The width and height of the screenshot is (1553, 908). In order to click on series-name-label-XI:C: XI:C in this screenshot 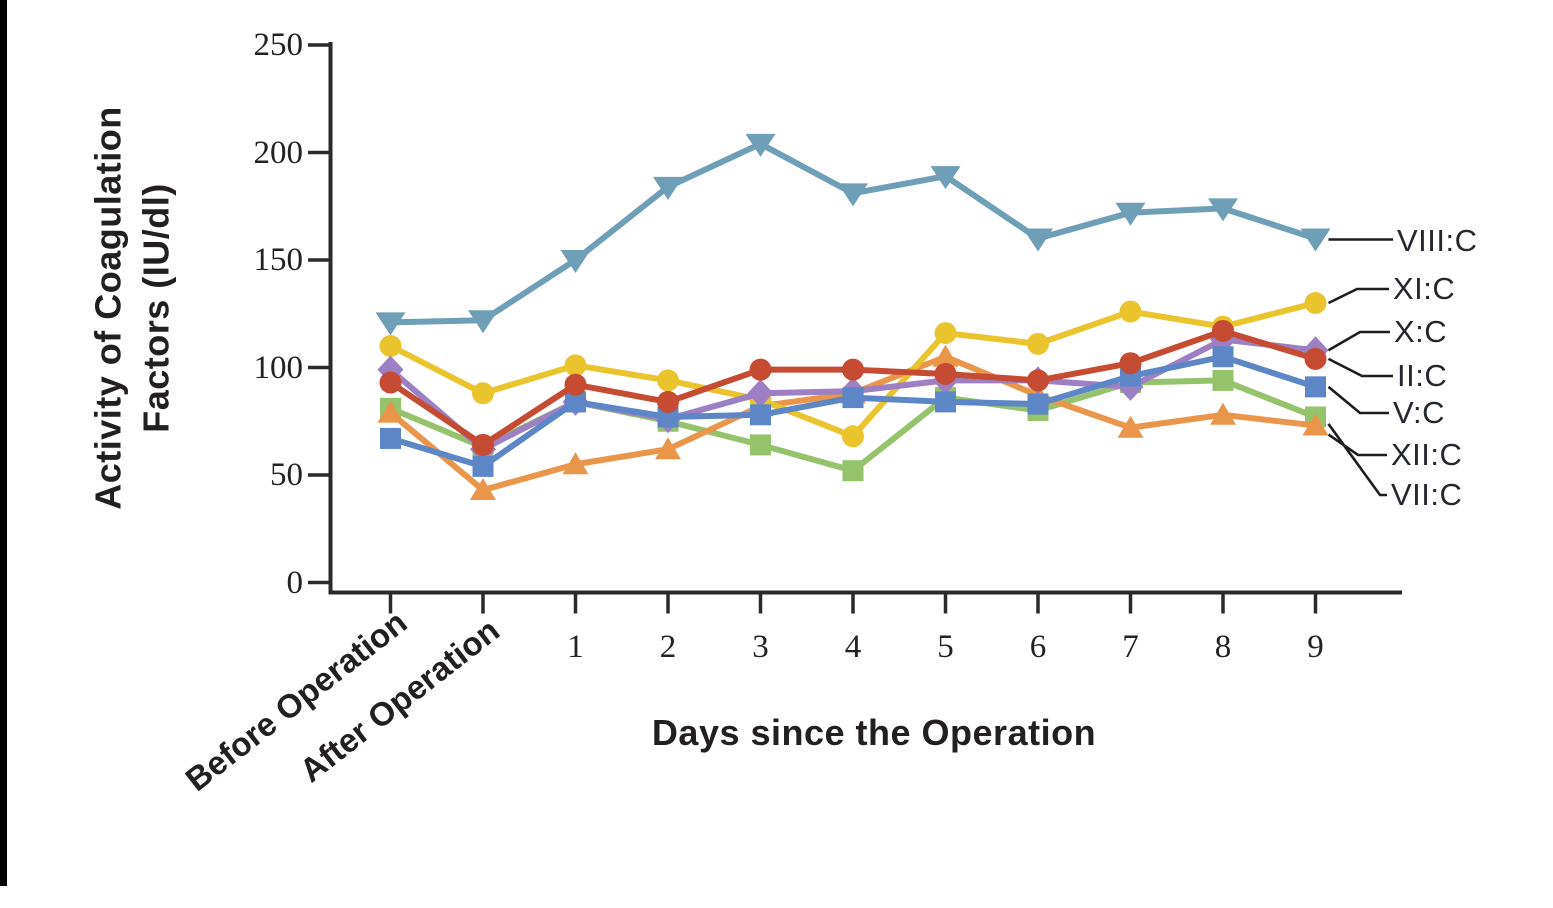, I will do `click(1424, 288)`.